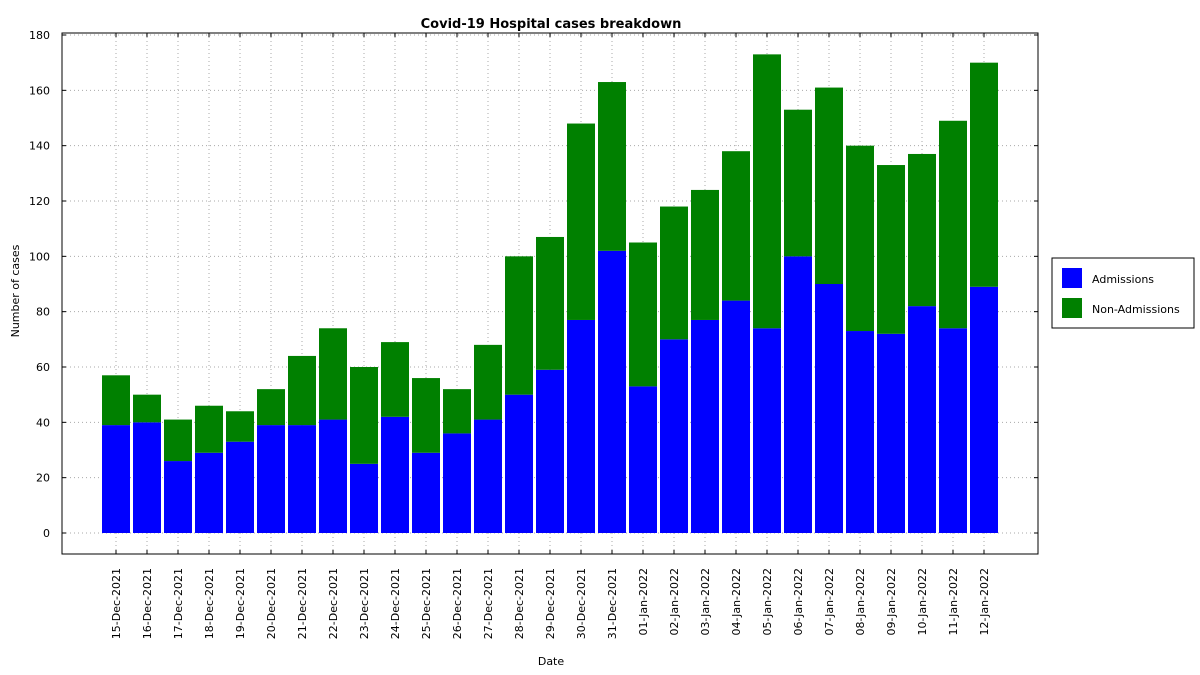 The height and width of the screenshot is (675, 1200). What do you see at coordinates (15, 290) in the screenshot?
I see `y-axis-label: Number of cases` at bounding box center [15, 290].